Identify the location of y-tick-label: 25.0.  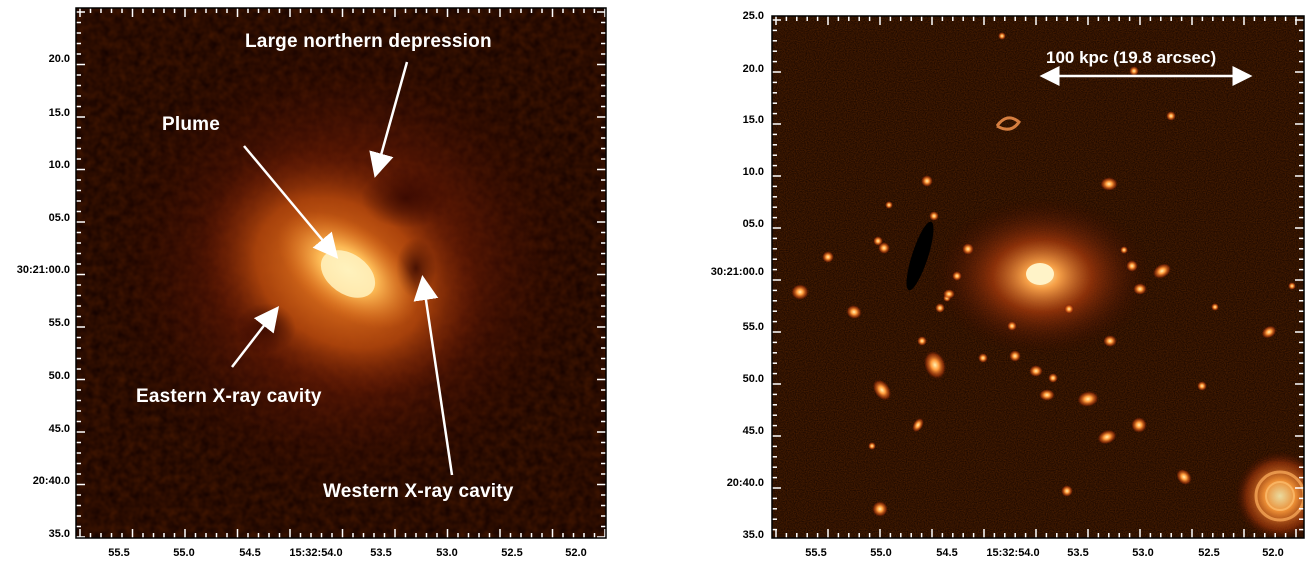
(753, 16).